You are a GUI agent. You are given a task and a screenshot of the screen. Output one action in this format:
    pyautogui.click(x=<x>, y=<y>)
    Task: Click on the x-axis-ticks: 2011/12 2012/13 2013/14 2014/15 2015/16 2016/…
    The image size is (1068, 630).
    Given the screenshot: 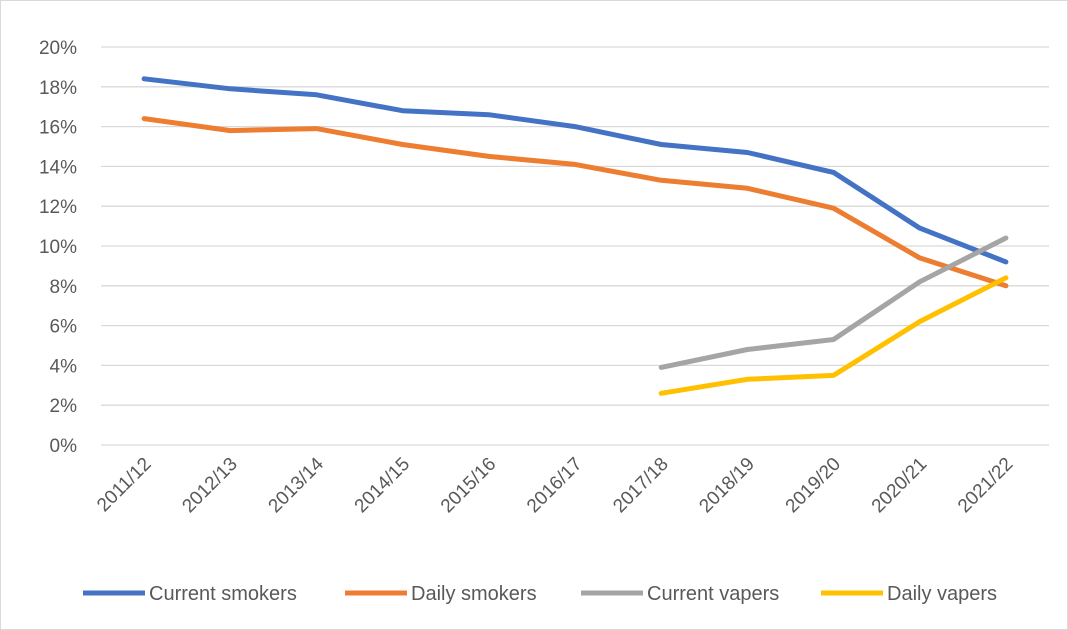 What is the action you would take?
    pyautogui.click(x=555, y=485)
    